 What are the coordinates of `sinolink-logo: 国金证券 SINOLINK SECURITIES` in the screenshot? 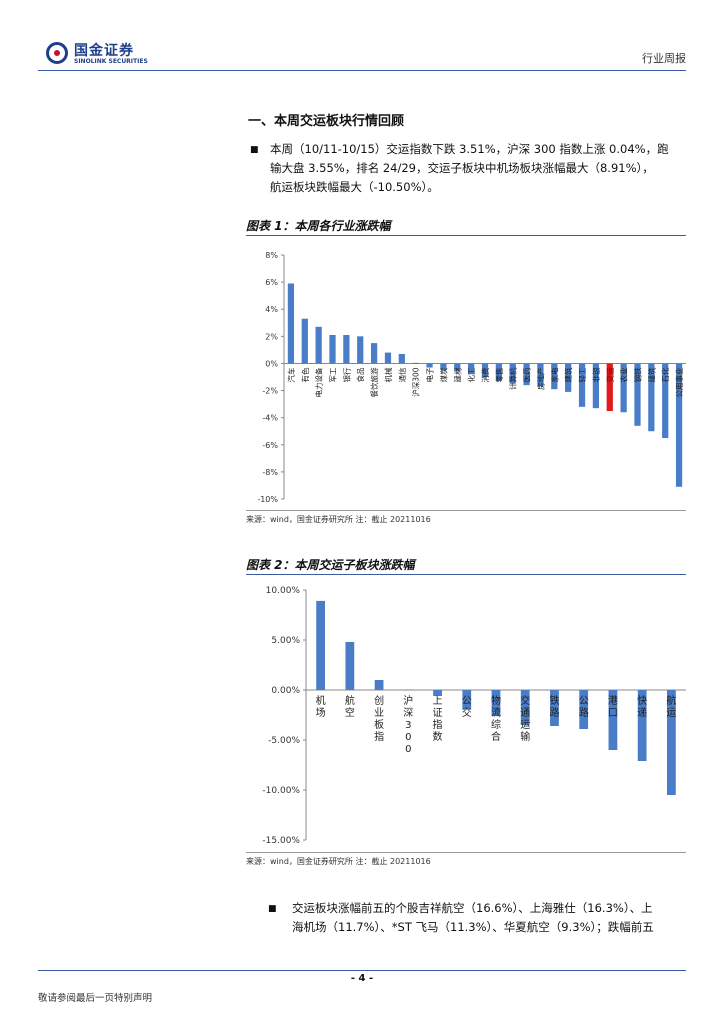 It's located at (101, 55).